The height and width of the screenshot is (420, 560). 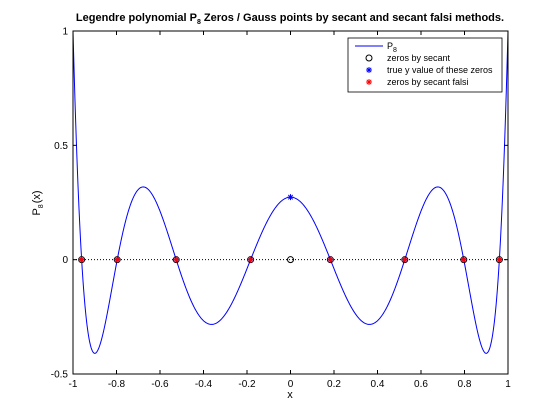 What do you see at coordinates (65, 32) in the screenshot?
I see `y-tick-label: 1` at bounding box center [65, 32].